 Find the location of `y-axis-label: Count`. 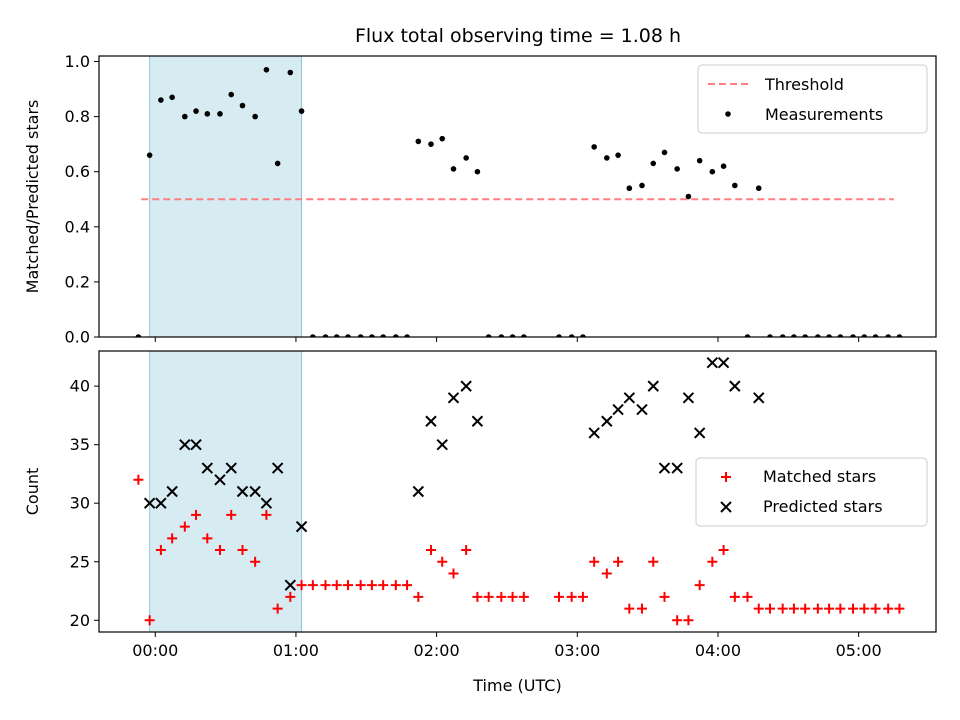

y-axis-label: Count is located at coordinates (32, 492).